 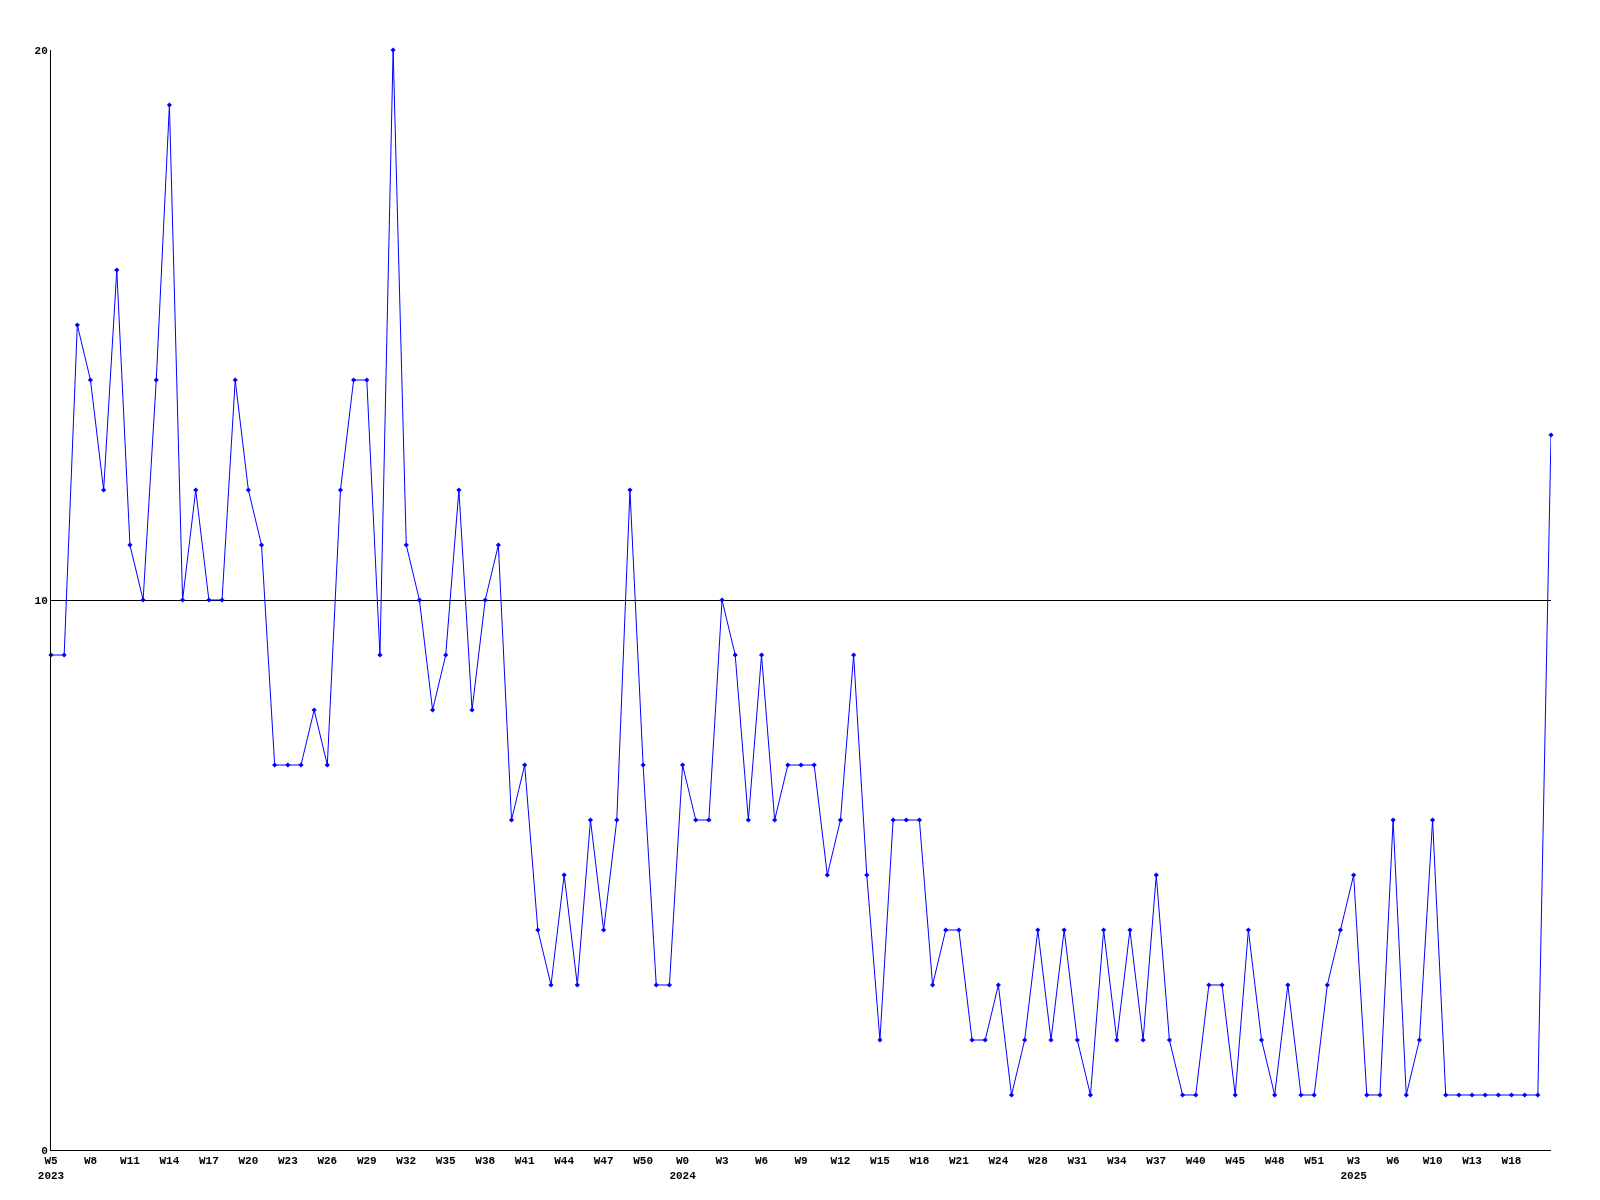 I want to click on x-tick-label: W37, so click(x=1156, y=1161).